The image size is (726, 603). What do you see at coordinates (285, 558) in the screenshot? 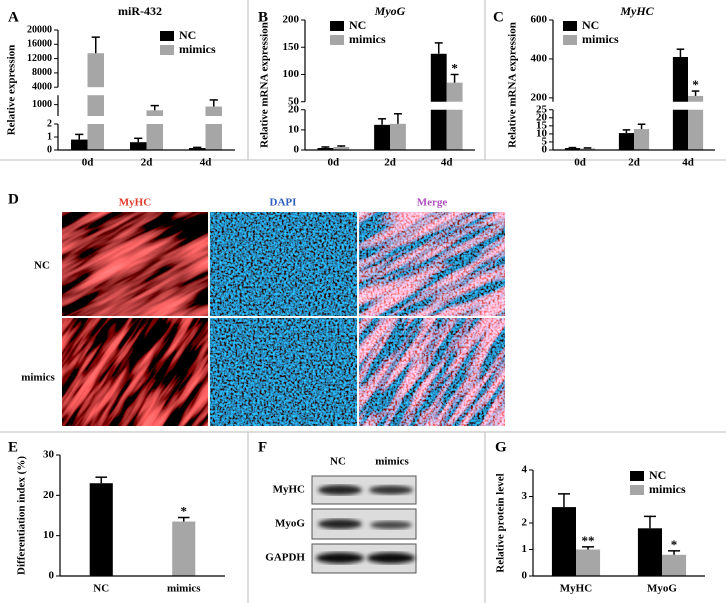
I see `row-label: GAPDH` at bounding box center [285, 558].